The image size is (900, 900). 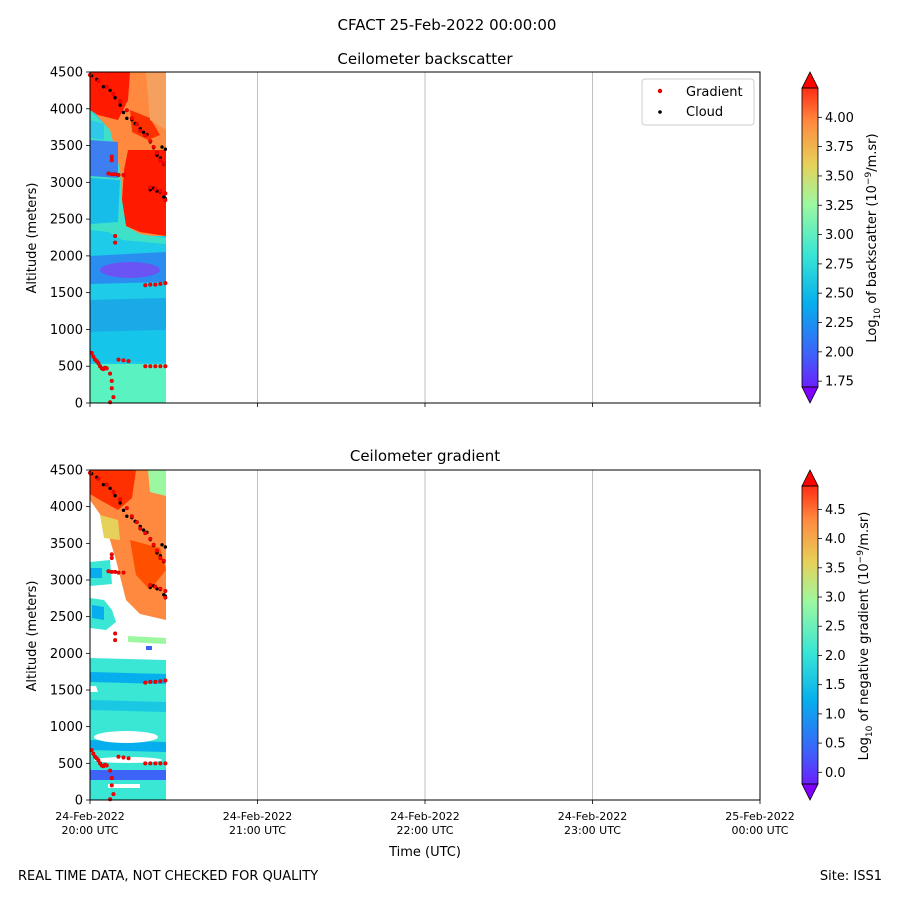 I want to click on backscatter-x-ticks, so click(x=425, y=405).